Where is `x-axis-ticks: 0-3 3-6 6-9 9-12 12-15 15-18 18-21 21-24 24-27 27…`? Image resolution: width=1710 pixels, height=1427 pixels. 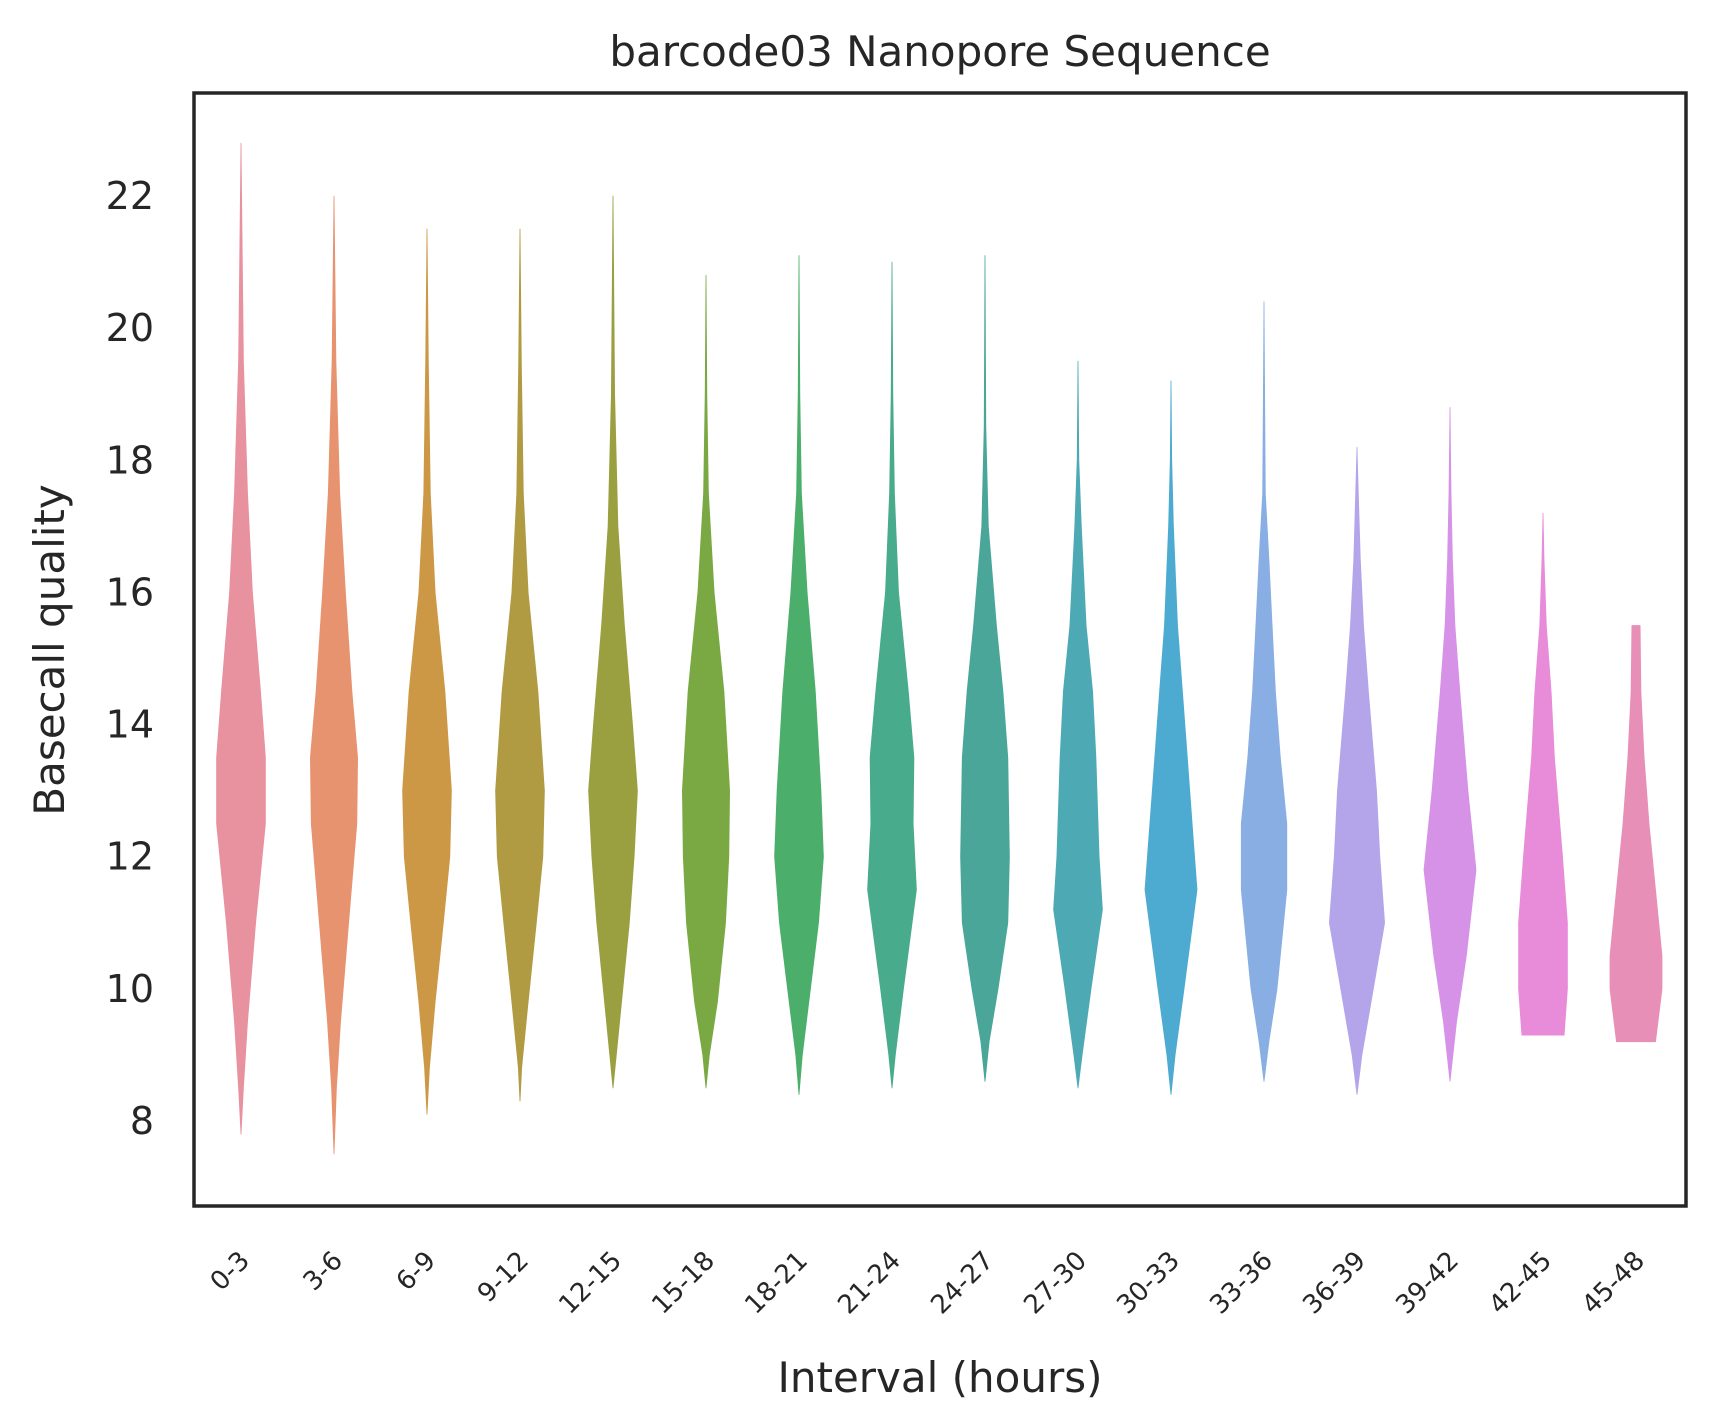
x-axis-ticks: 0-3 3-6 6-9 9-12 12-15 15-18 18-21 21-24 24-27 27… is located at coordinates (928, 1283).